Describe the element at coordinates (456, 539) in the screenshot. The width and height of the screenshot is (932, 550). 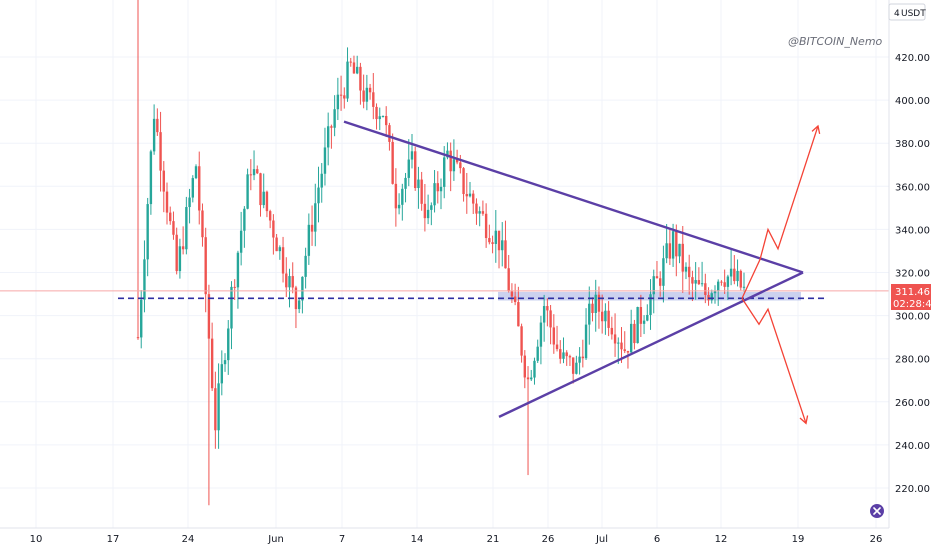
I see `time-axis: 10 17 24 Jun 7 14 21 26 Jul 6 12 19 26` at that location.